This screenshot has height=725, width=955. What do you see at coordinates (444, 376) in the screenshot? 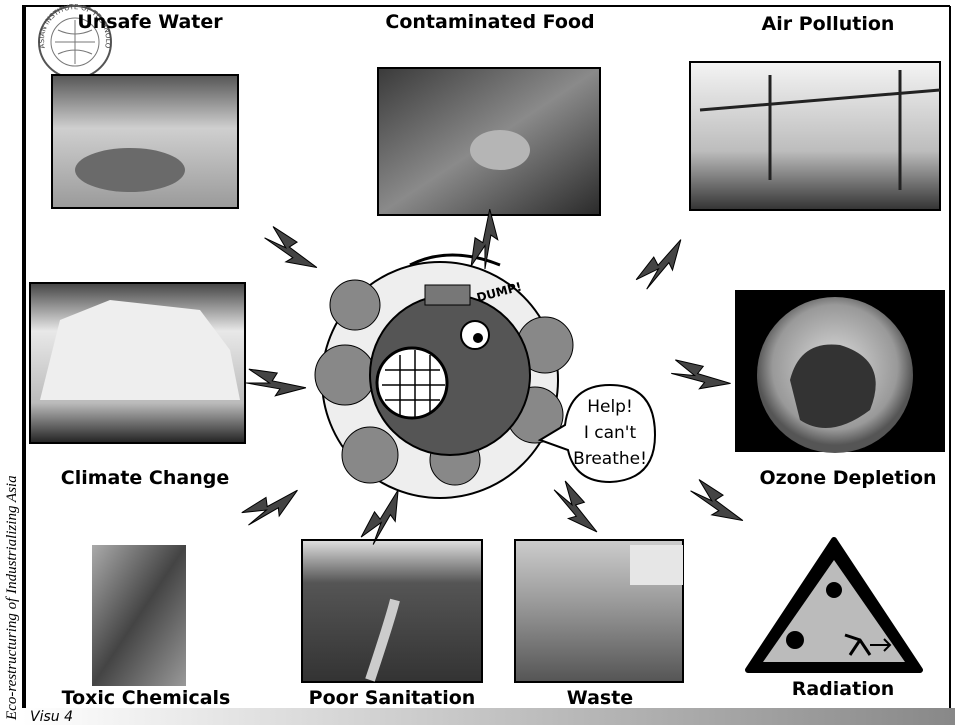
I see `cartoon-earth: DUMP!` at bounding box center [444, 376].